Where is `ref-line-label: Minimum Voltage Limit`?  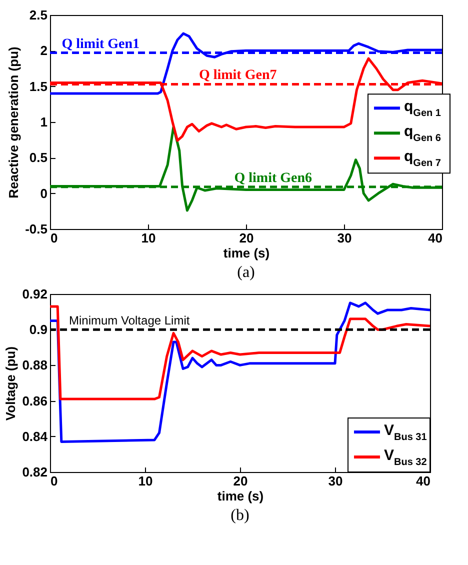
ref-line-label: Minimum Voltage Limit is located at coordinates (129, 321).